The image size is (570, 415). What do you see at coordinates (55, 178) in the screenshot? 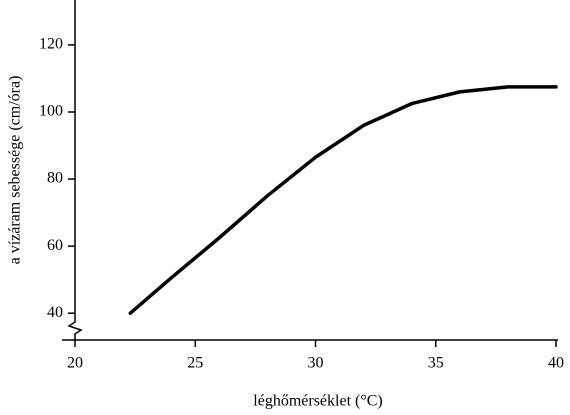
I see `y-tick-label: 80` at bounding box center [55, 178].